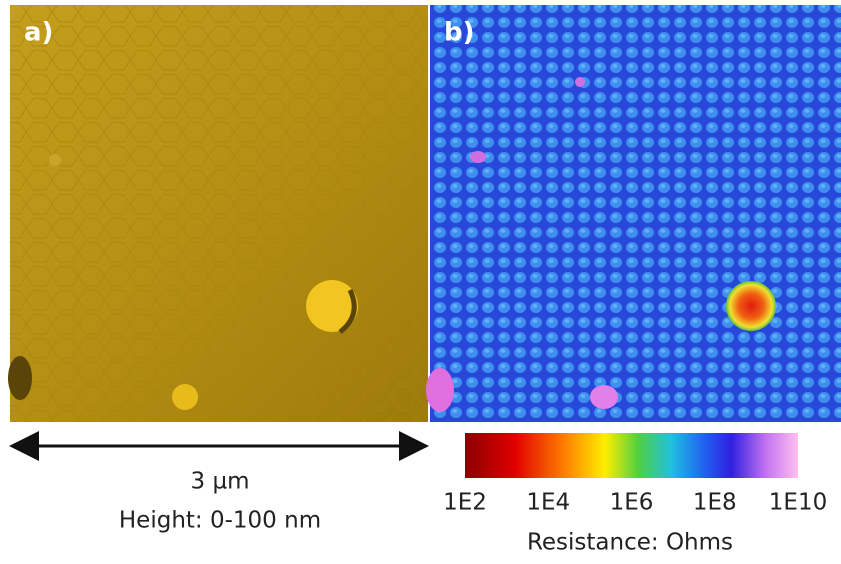  What do you see at coordinates (465, 503) in the screenshot?
I see `colorbar-tick-label: 1E2` at bounding box center [465, 503].